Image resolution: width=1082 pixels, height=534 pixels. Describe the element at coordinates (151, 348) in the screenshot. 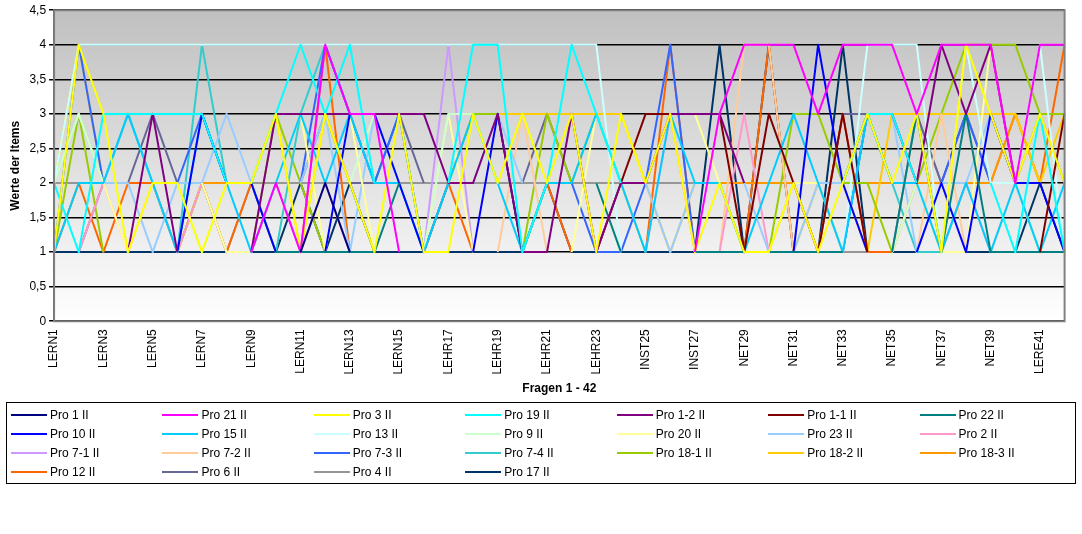

I see `x-tick-label: LERN5` at that location.